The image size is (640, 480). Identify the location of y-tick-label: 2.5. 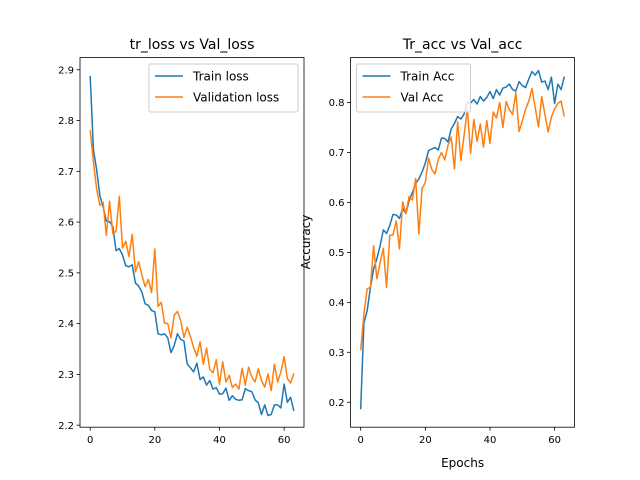
(66, 273).